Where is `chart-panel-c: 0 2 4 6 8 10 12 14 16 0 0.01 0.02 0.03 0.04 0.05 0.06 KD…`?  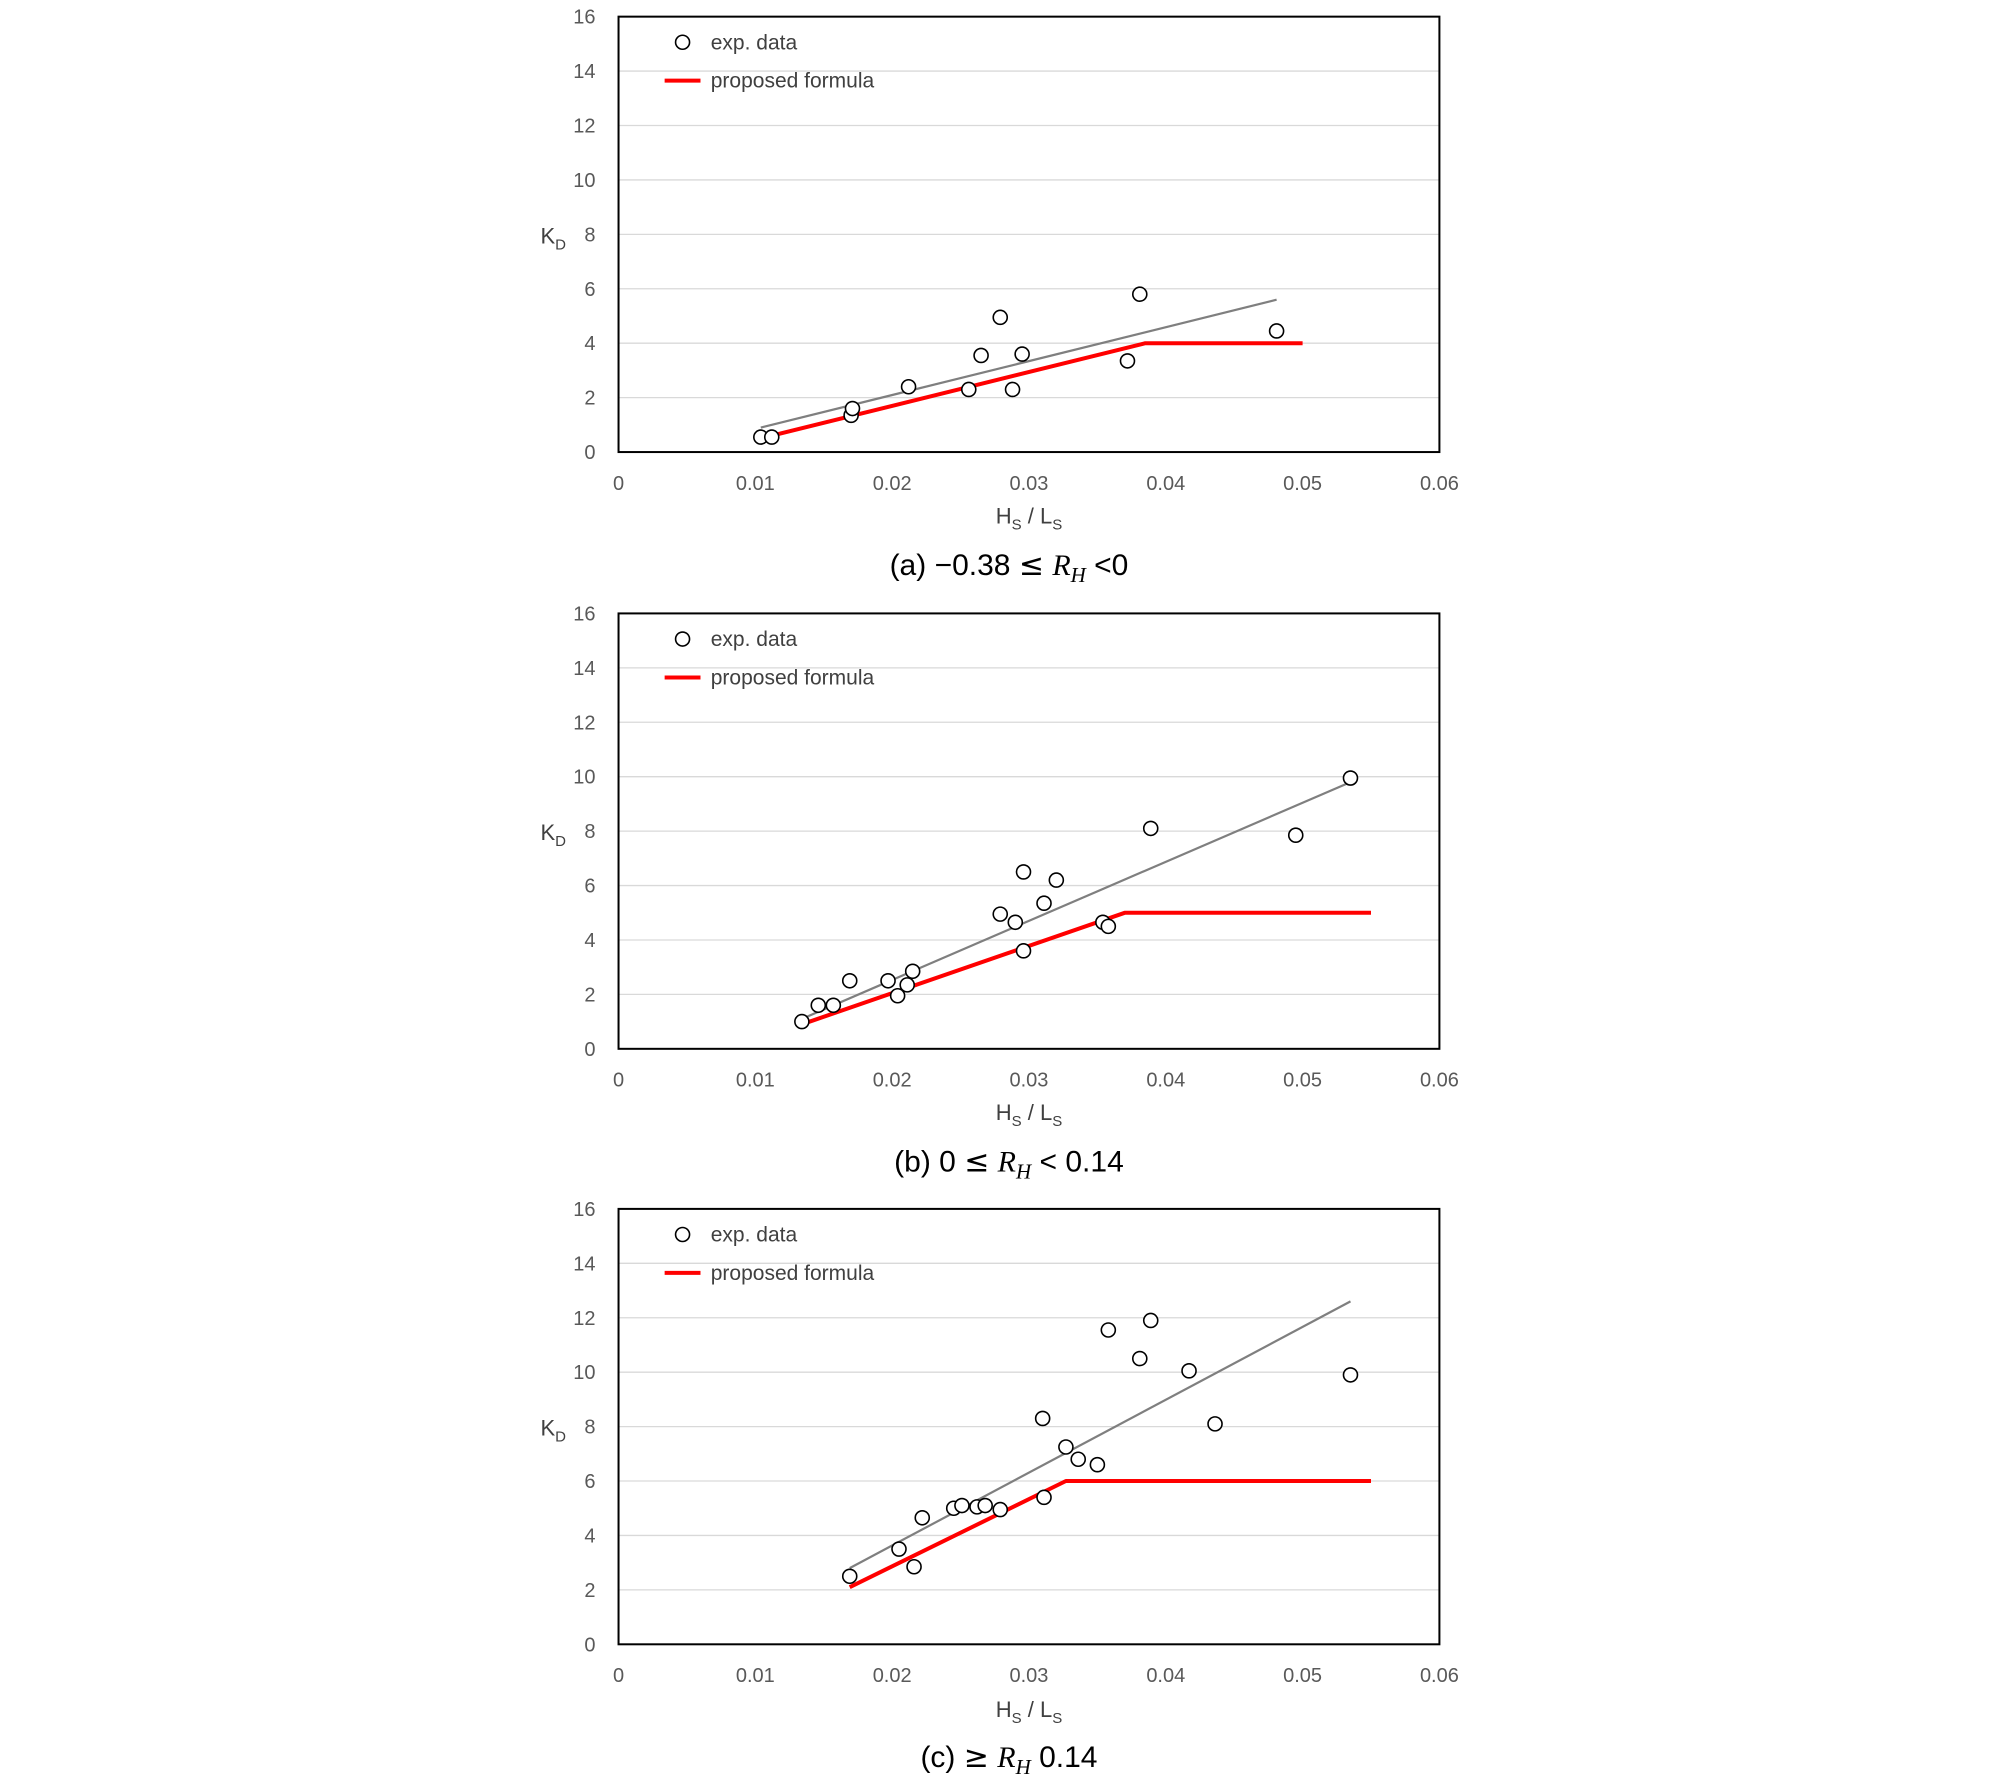
chart-panel-c: 0 2 4 6 8 10 12 14 16 0 0.01 0.02 0.03 0.04 0.05 0.06 KD… is located at coordinates (999, 1489).